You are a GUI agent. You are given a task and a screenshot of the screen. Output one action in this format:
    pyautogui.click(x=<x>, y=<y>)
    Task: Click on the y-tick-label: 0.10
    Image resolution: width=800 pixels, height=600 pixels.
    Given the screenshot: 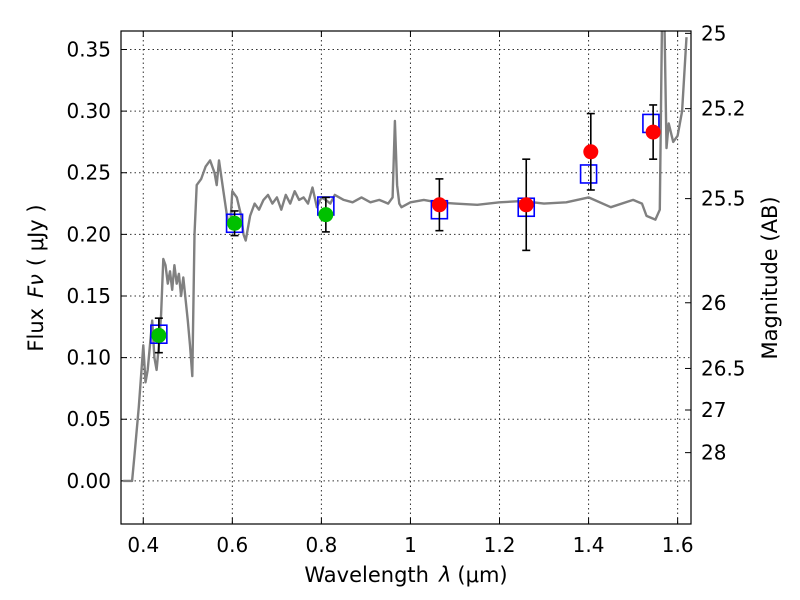 What is the action you would take?
    pyautogui.click(x=88, y=358)
    